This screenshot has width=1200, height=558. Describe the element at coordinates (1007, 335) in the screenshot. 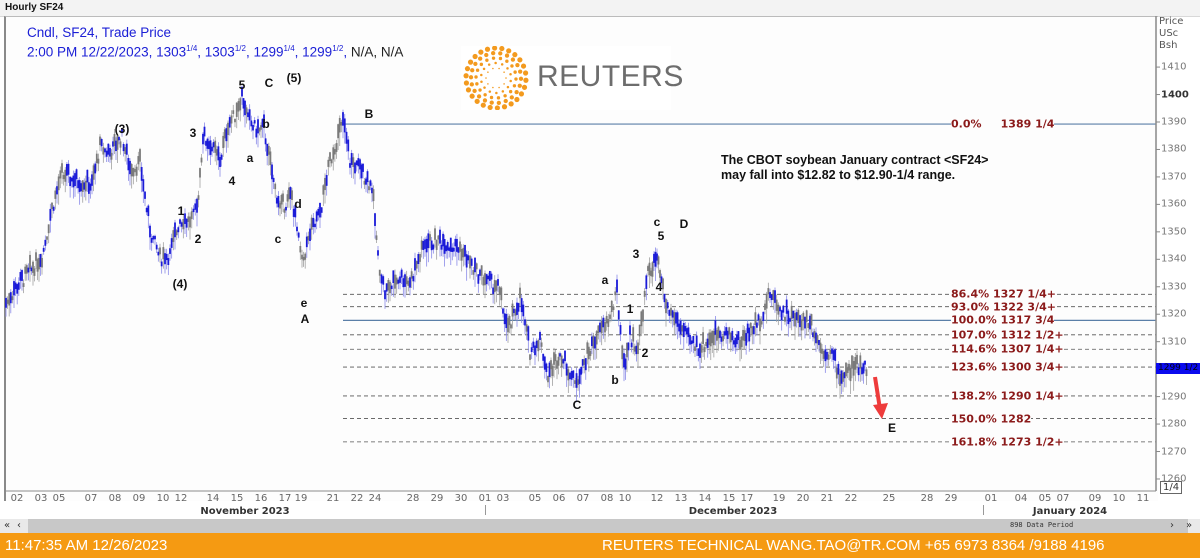

I see `fib-level-label: 107.0% 1312 1/2+` at that location.